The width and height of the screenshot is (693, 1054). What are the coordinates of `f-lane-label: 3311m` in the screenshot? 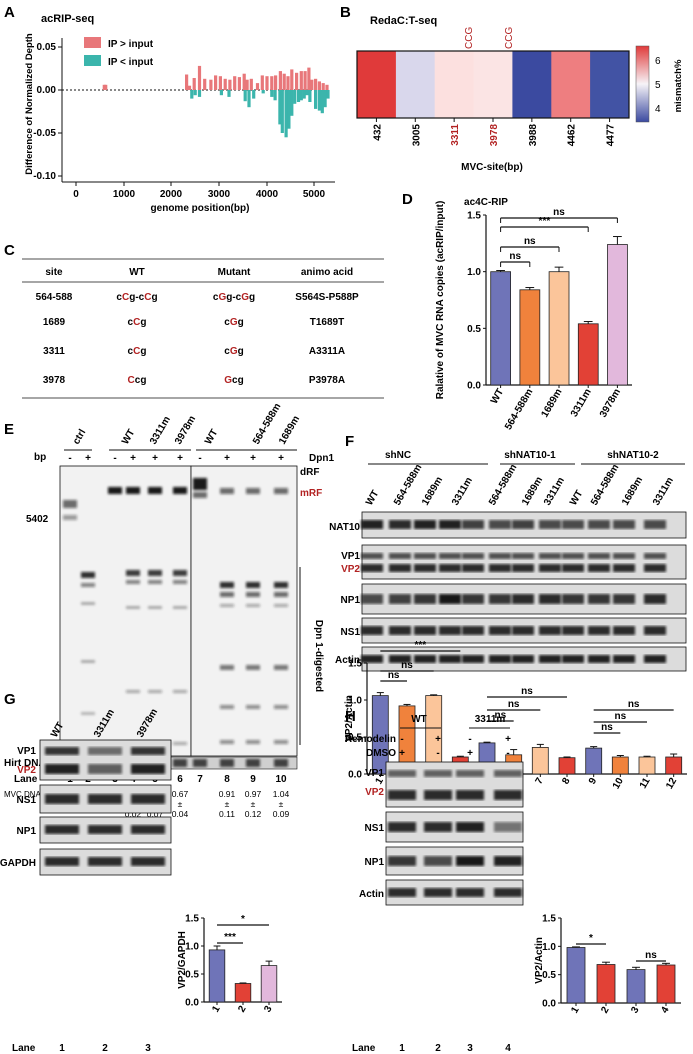 It's located at (554, 491).